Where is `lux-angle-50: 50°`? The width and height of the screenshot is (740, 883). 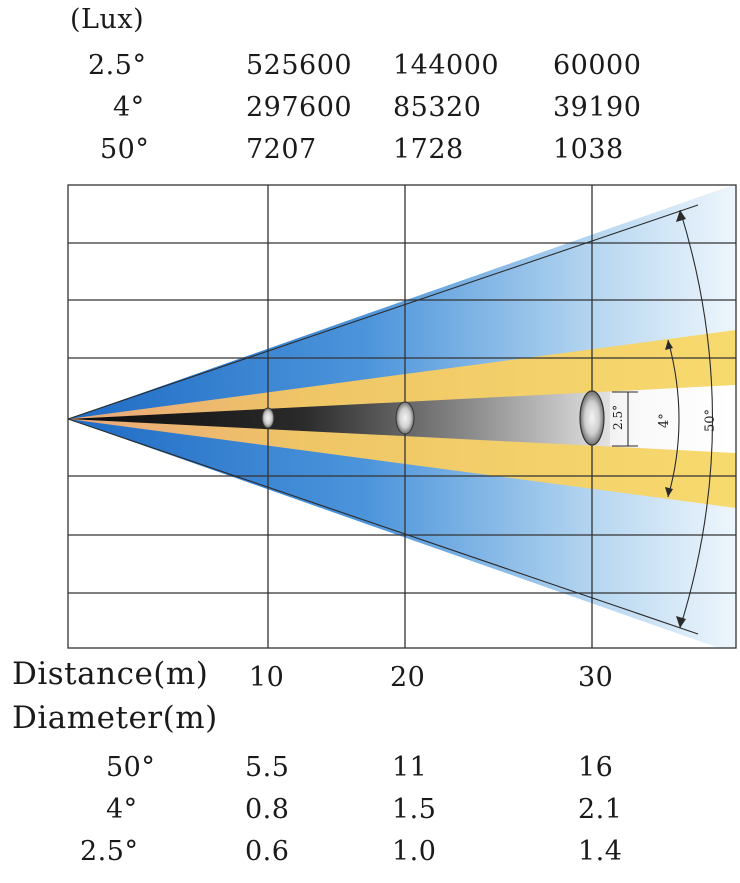 lux-angle-50: 50° is located at coordinates (125, 149).